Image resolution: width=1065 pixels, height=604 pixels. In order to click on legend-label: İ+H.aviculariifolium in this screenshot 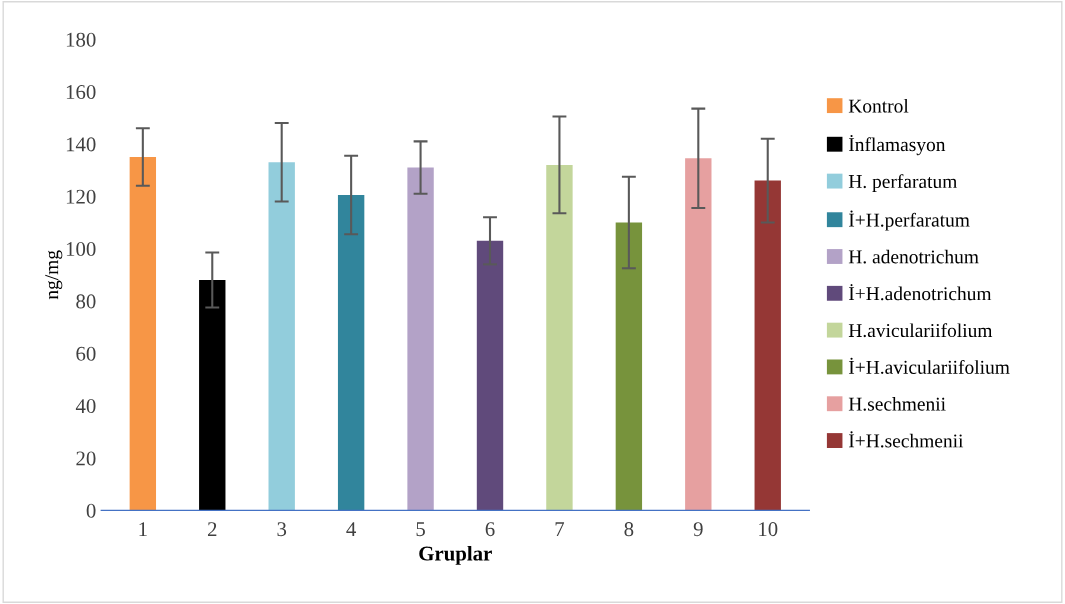, I will do `click(929, 365)`.